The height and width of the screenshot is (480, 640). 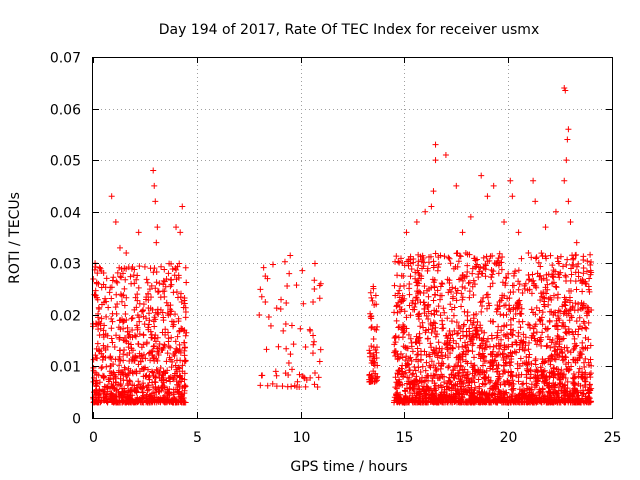 What do you see at coordinates (405, 438) in the screenshot?
I see `x-tick-label: 15` at bounding box center [405, 438].